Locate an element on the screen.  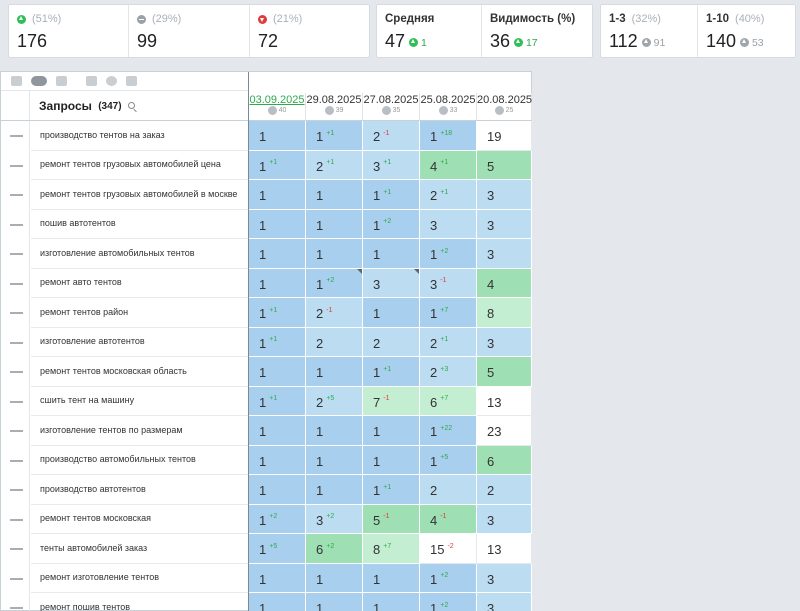
table-row: изготовление тентов по размерам 1 1 1 1 +22 23 is located at coordinates (266, 431).